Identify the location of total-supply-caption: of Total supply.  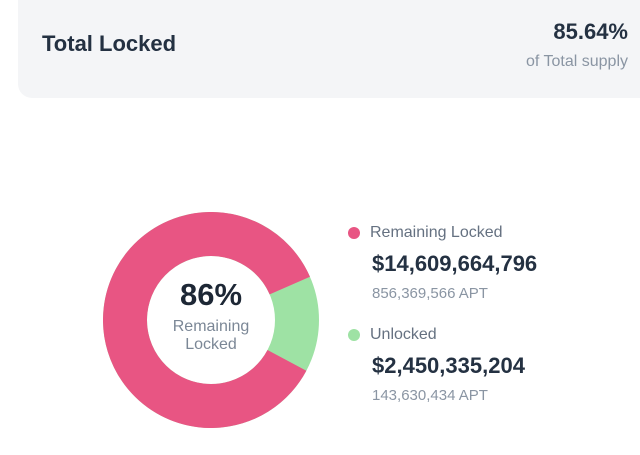
(577, 61).